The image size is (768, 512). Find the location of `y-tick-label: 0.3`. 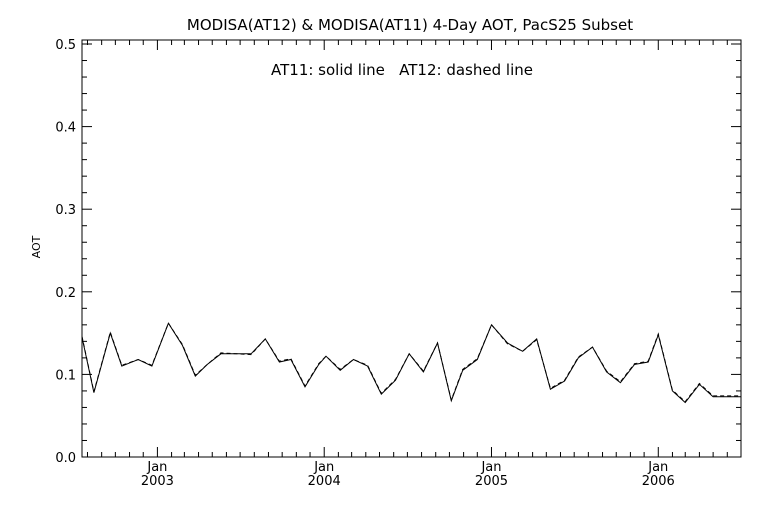

y-tick-label: 0.3 is located at coordinates (65, 210).